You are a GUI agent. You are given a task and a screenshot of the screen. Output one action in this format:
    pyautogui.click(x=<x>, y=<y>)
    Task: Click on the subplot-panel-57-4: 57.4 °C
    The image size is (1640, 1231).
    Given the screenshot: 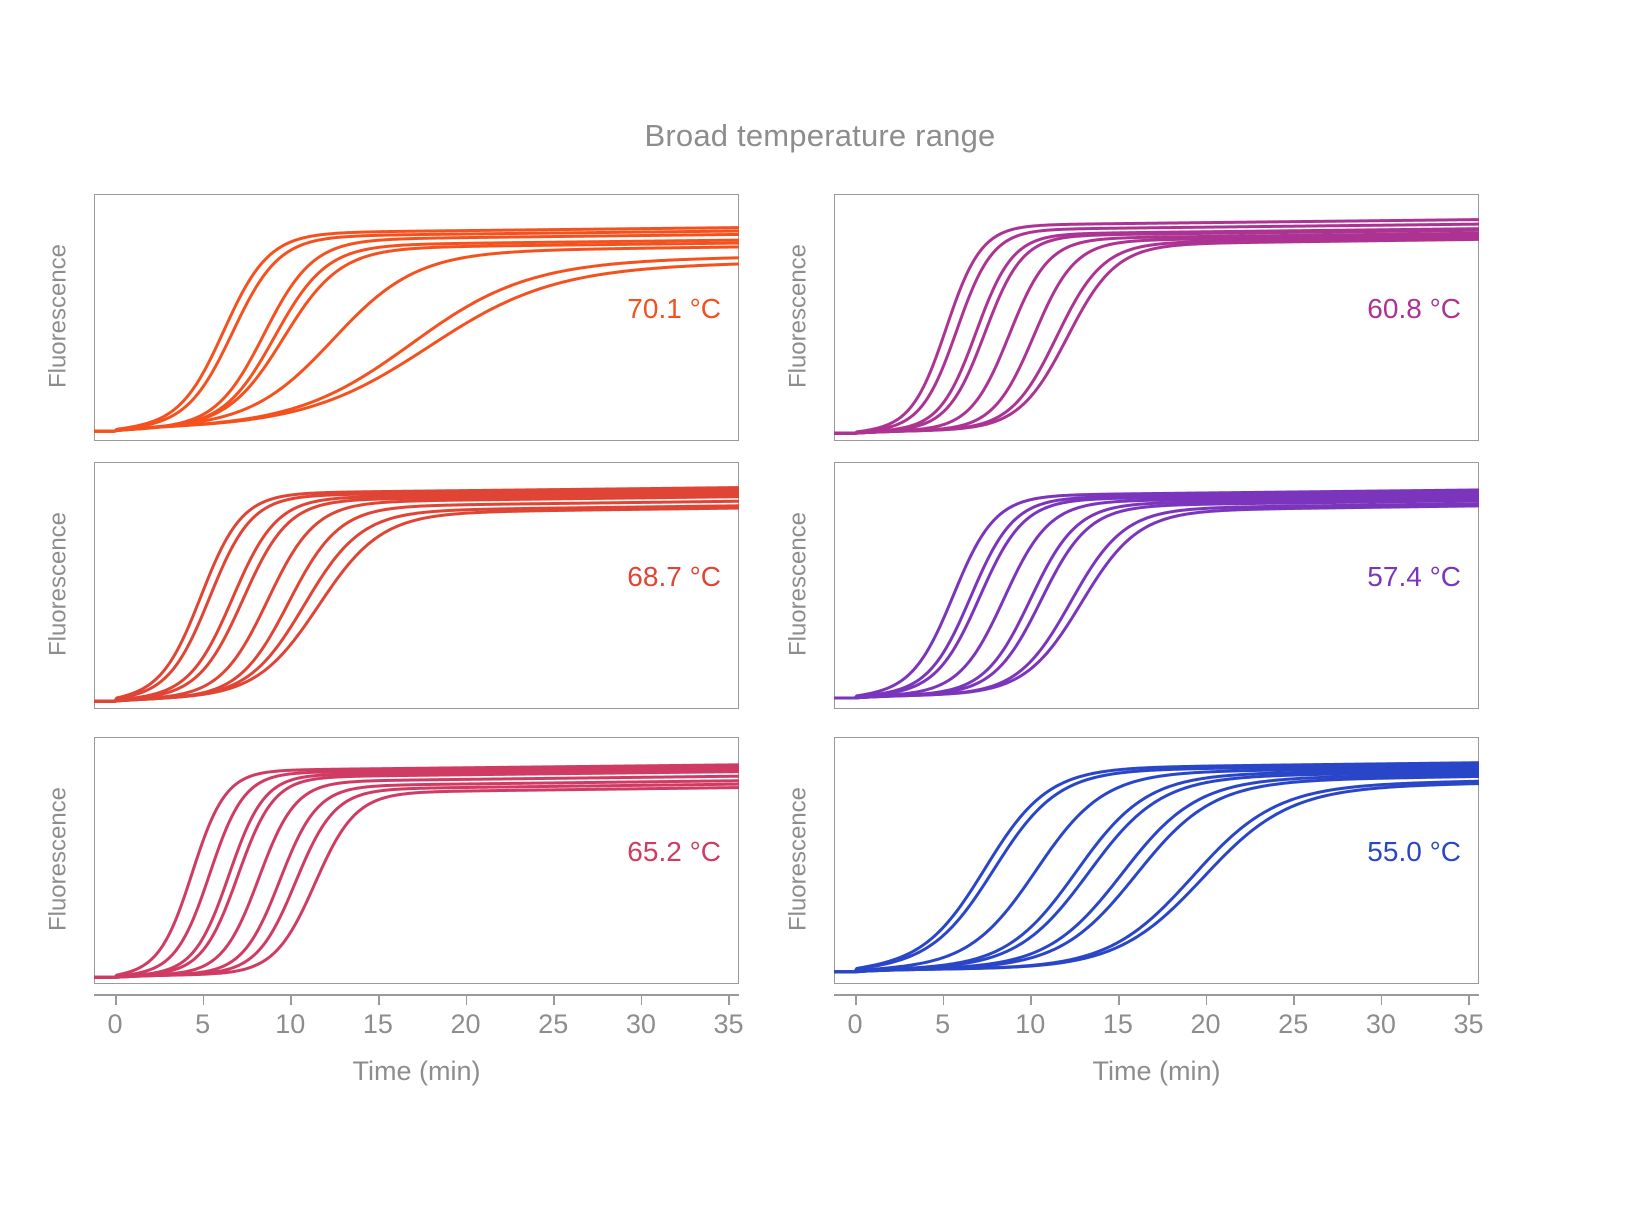 What is the action you would take?
    pyautogui.click(x=1156, y=585)
    